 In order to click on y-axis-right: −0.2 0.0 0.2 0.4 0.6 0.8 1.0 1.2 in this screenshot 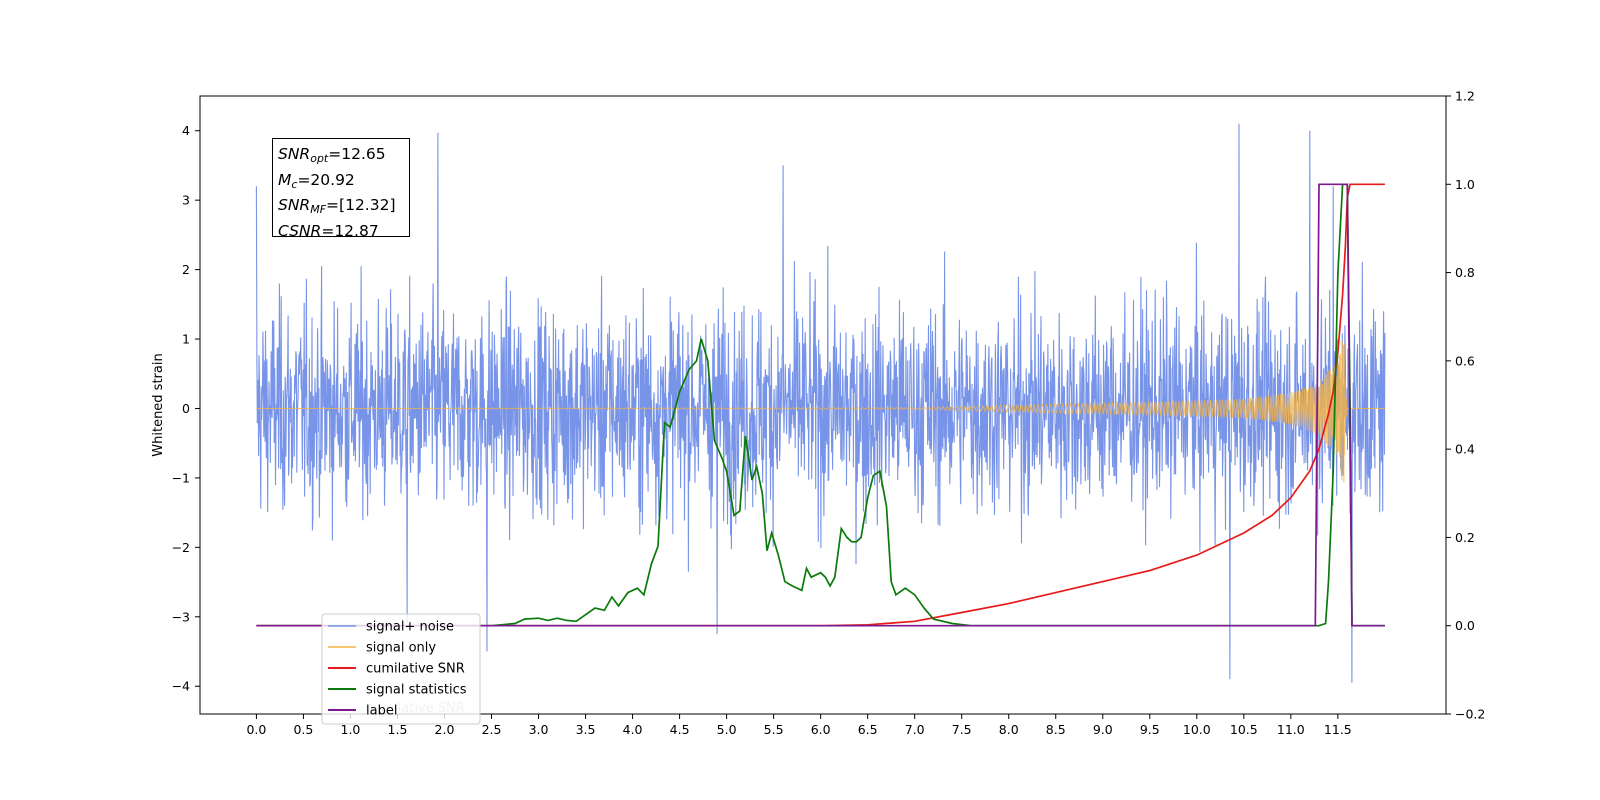, I will do `click(1465, 405)`.